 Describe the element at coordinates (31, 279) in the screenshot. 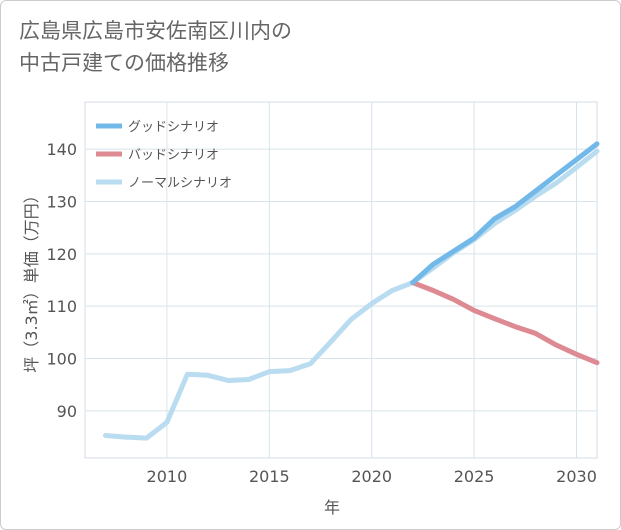

I see `y-axis-title: 坪（3.3㎡）単価（万円）` at that location.